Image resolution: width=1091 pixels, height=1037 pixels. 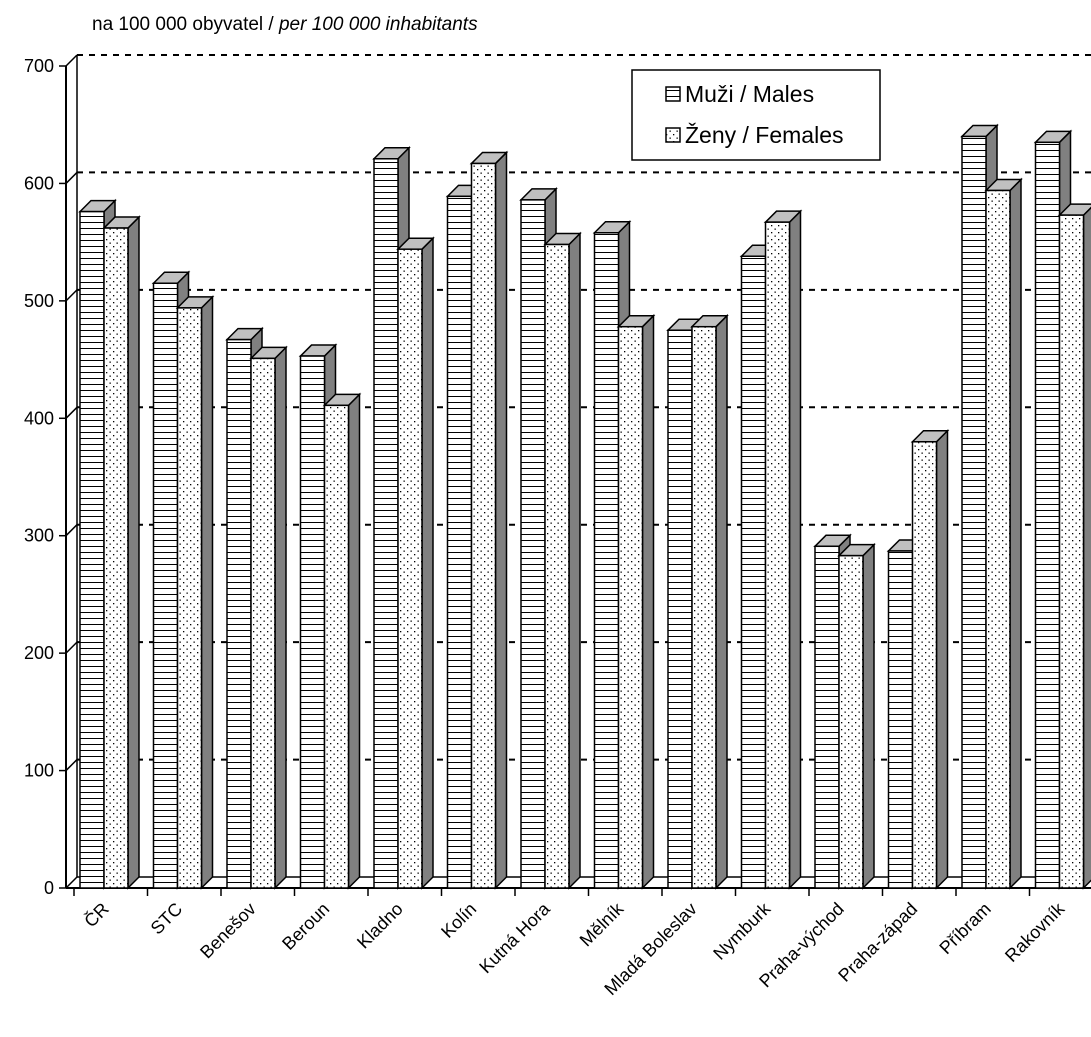 I want to click on legend-swatch-females, so click(x=673, y=135).